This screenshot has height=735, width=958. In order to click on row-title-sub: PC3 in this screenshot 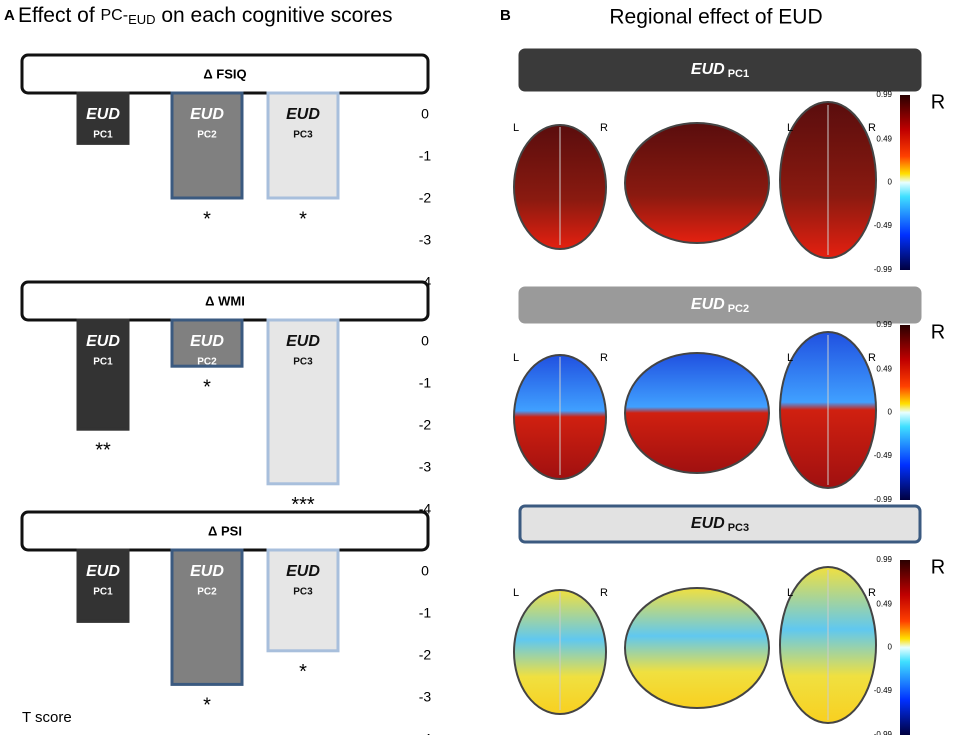, I will do `click(738, 528)`.